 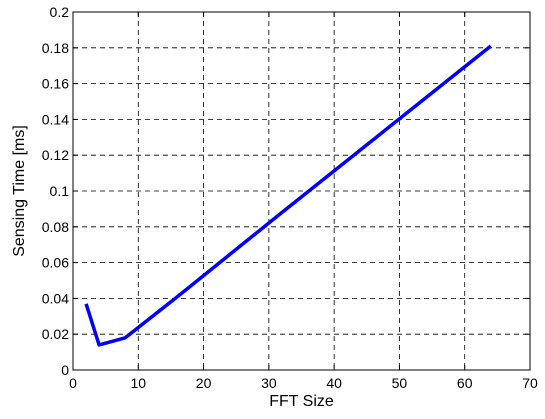 What do you see at coordinates (60, 191) in the screenshot?
I see `y-tick-label: 0.1` at bounding box center [60, 191].